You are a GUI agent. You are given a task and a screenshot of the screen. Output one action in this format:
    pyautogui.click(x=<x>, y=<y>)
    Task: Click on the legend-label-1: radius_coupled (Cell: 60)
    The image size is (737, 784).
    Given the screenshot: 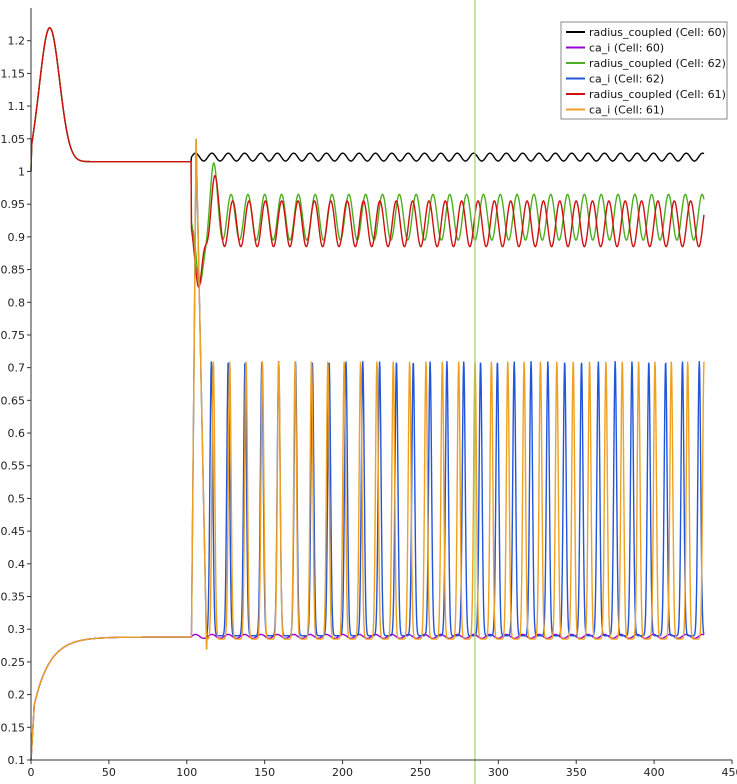 What is the action you would take?
    pyautogui.click(x=657, y=32)
    